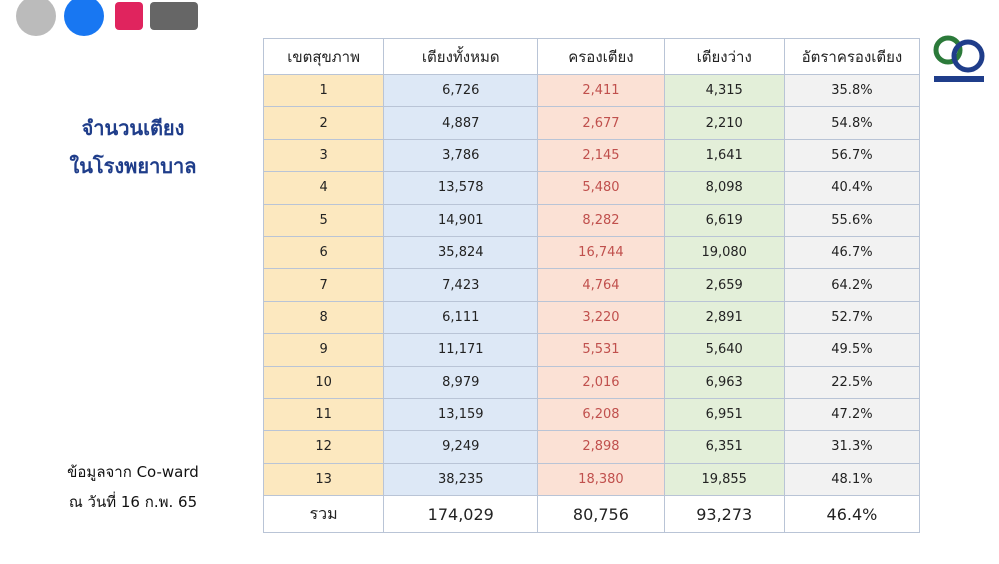 This screenshot has width=999, height=564. What do you see at coordinates (461, 479) in the screenshot?
I see `cell: 38,235` at bounding box center [461, 479].